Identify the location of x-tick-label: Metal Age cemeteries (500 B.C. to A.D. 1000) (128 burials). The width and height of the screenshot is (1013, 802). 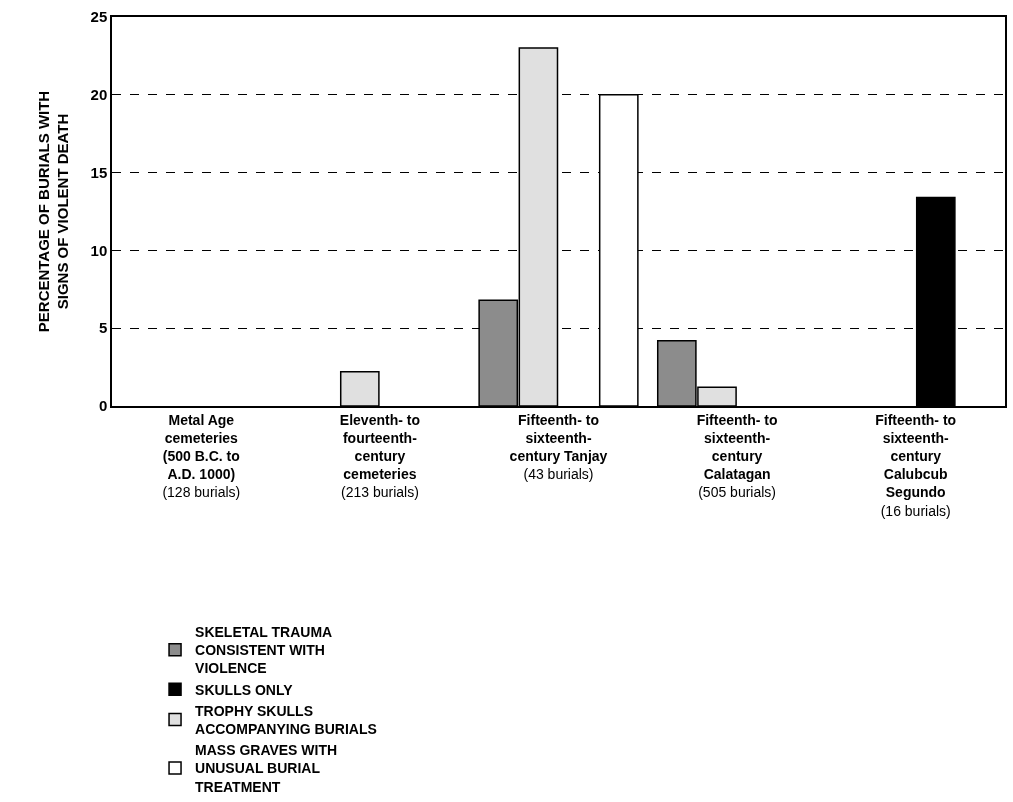
(201, 456).